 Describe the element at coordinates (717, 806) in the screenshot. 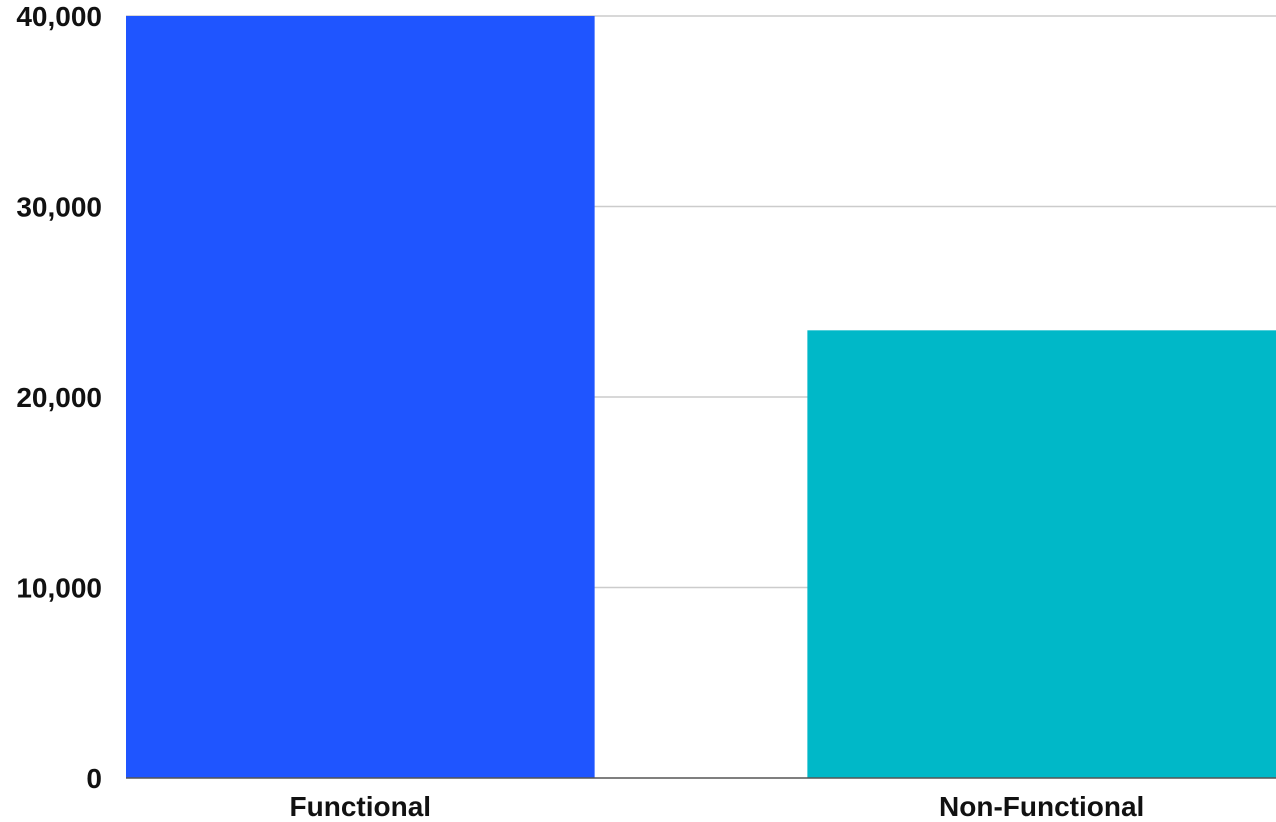

I see `x-axis-tick-labels: Functional Non-Functional` at that location.